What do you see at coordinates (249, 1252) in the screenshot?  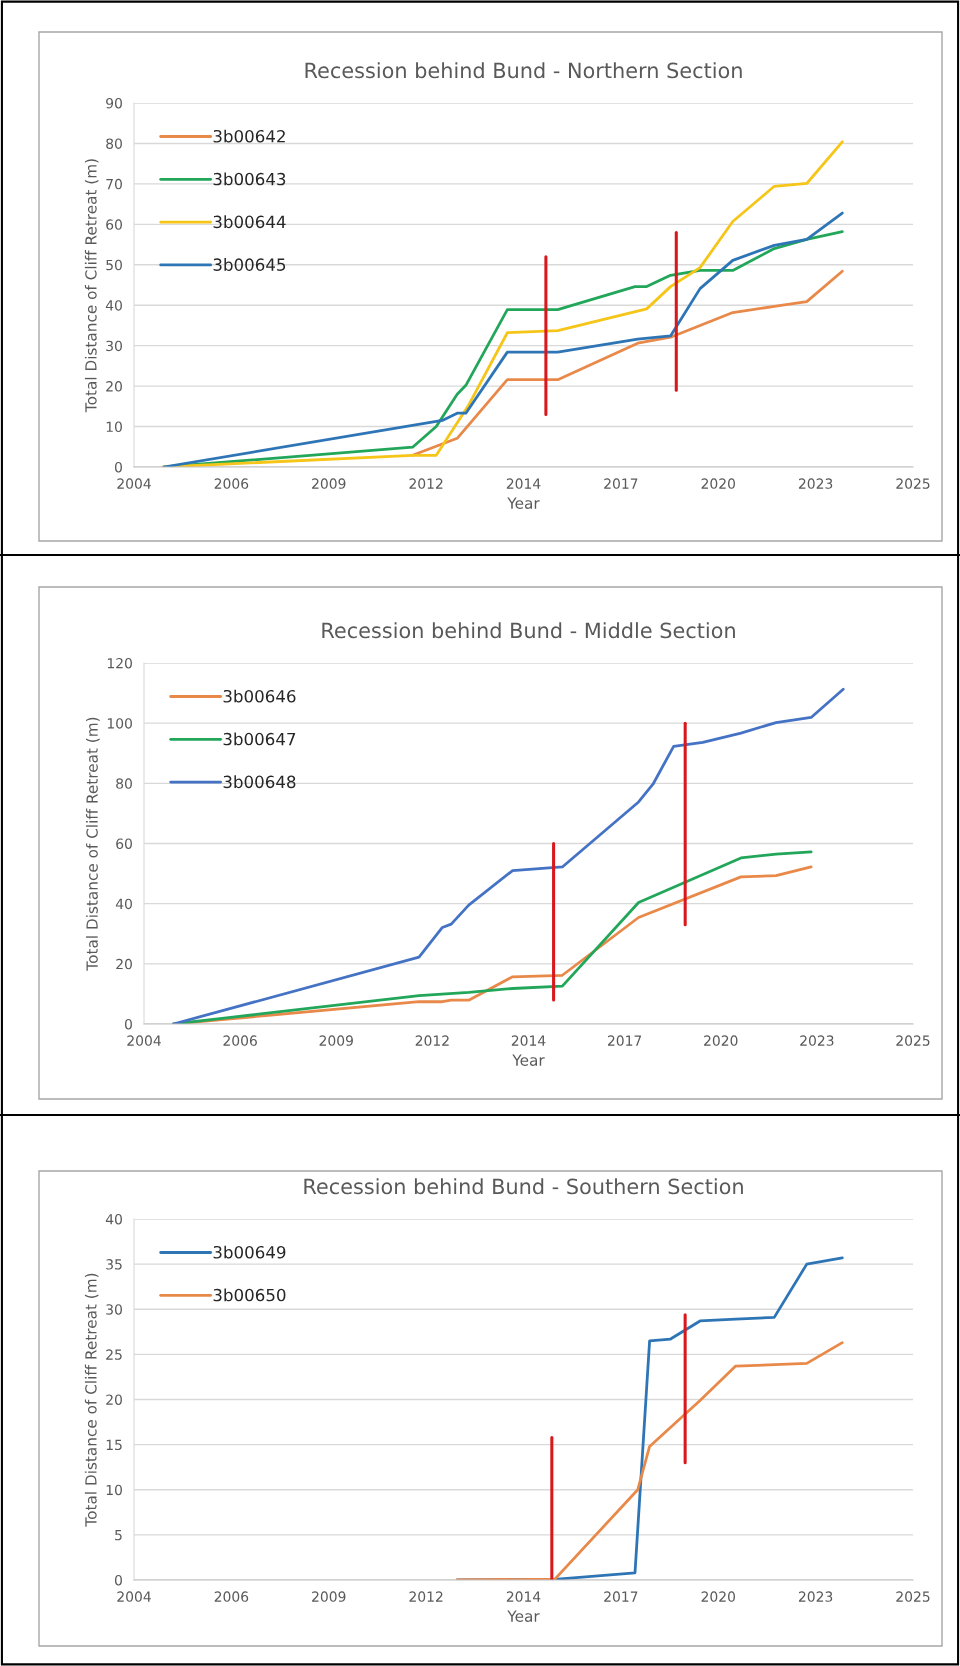 I see `legend-label: 3b00649` at bounding box center [249, 1252].